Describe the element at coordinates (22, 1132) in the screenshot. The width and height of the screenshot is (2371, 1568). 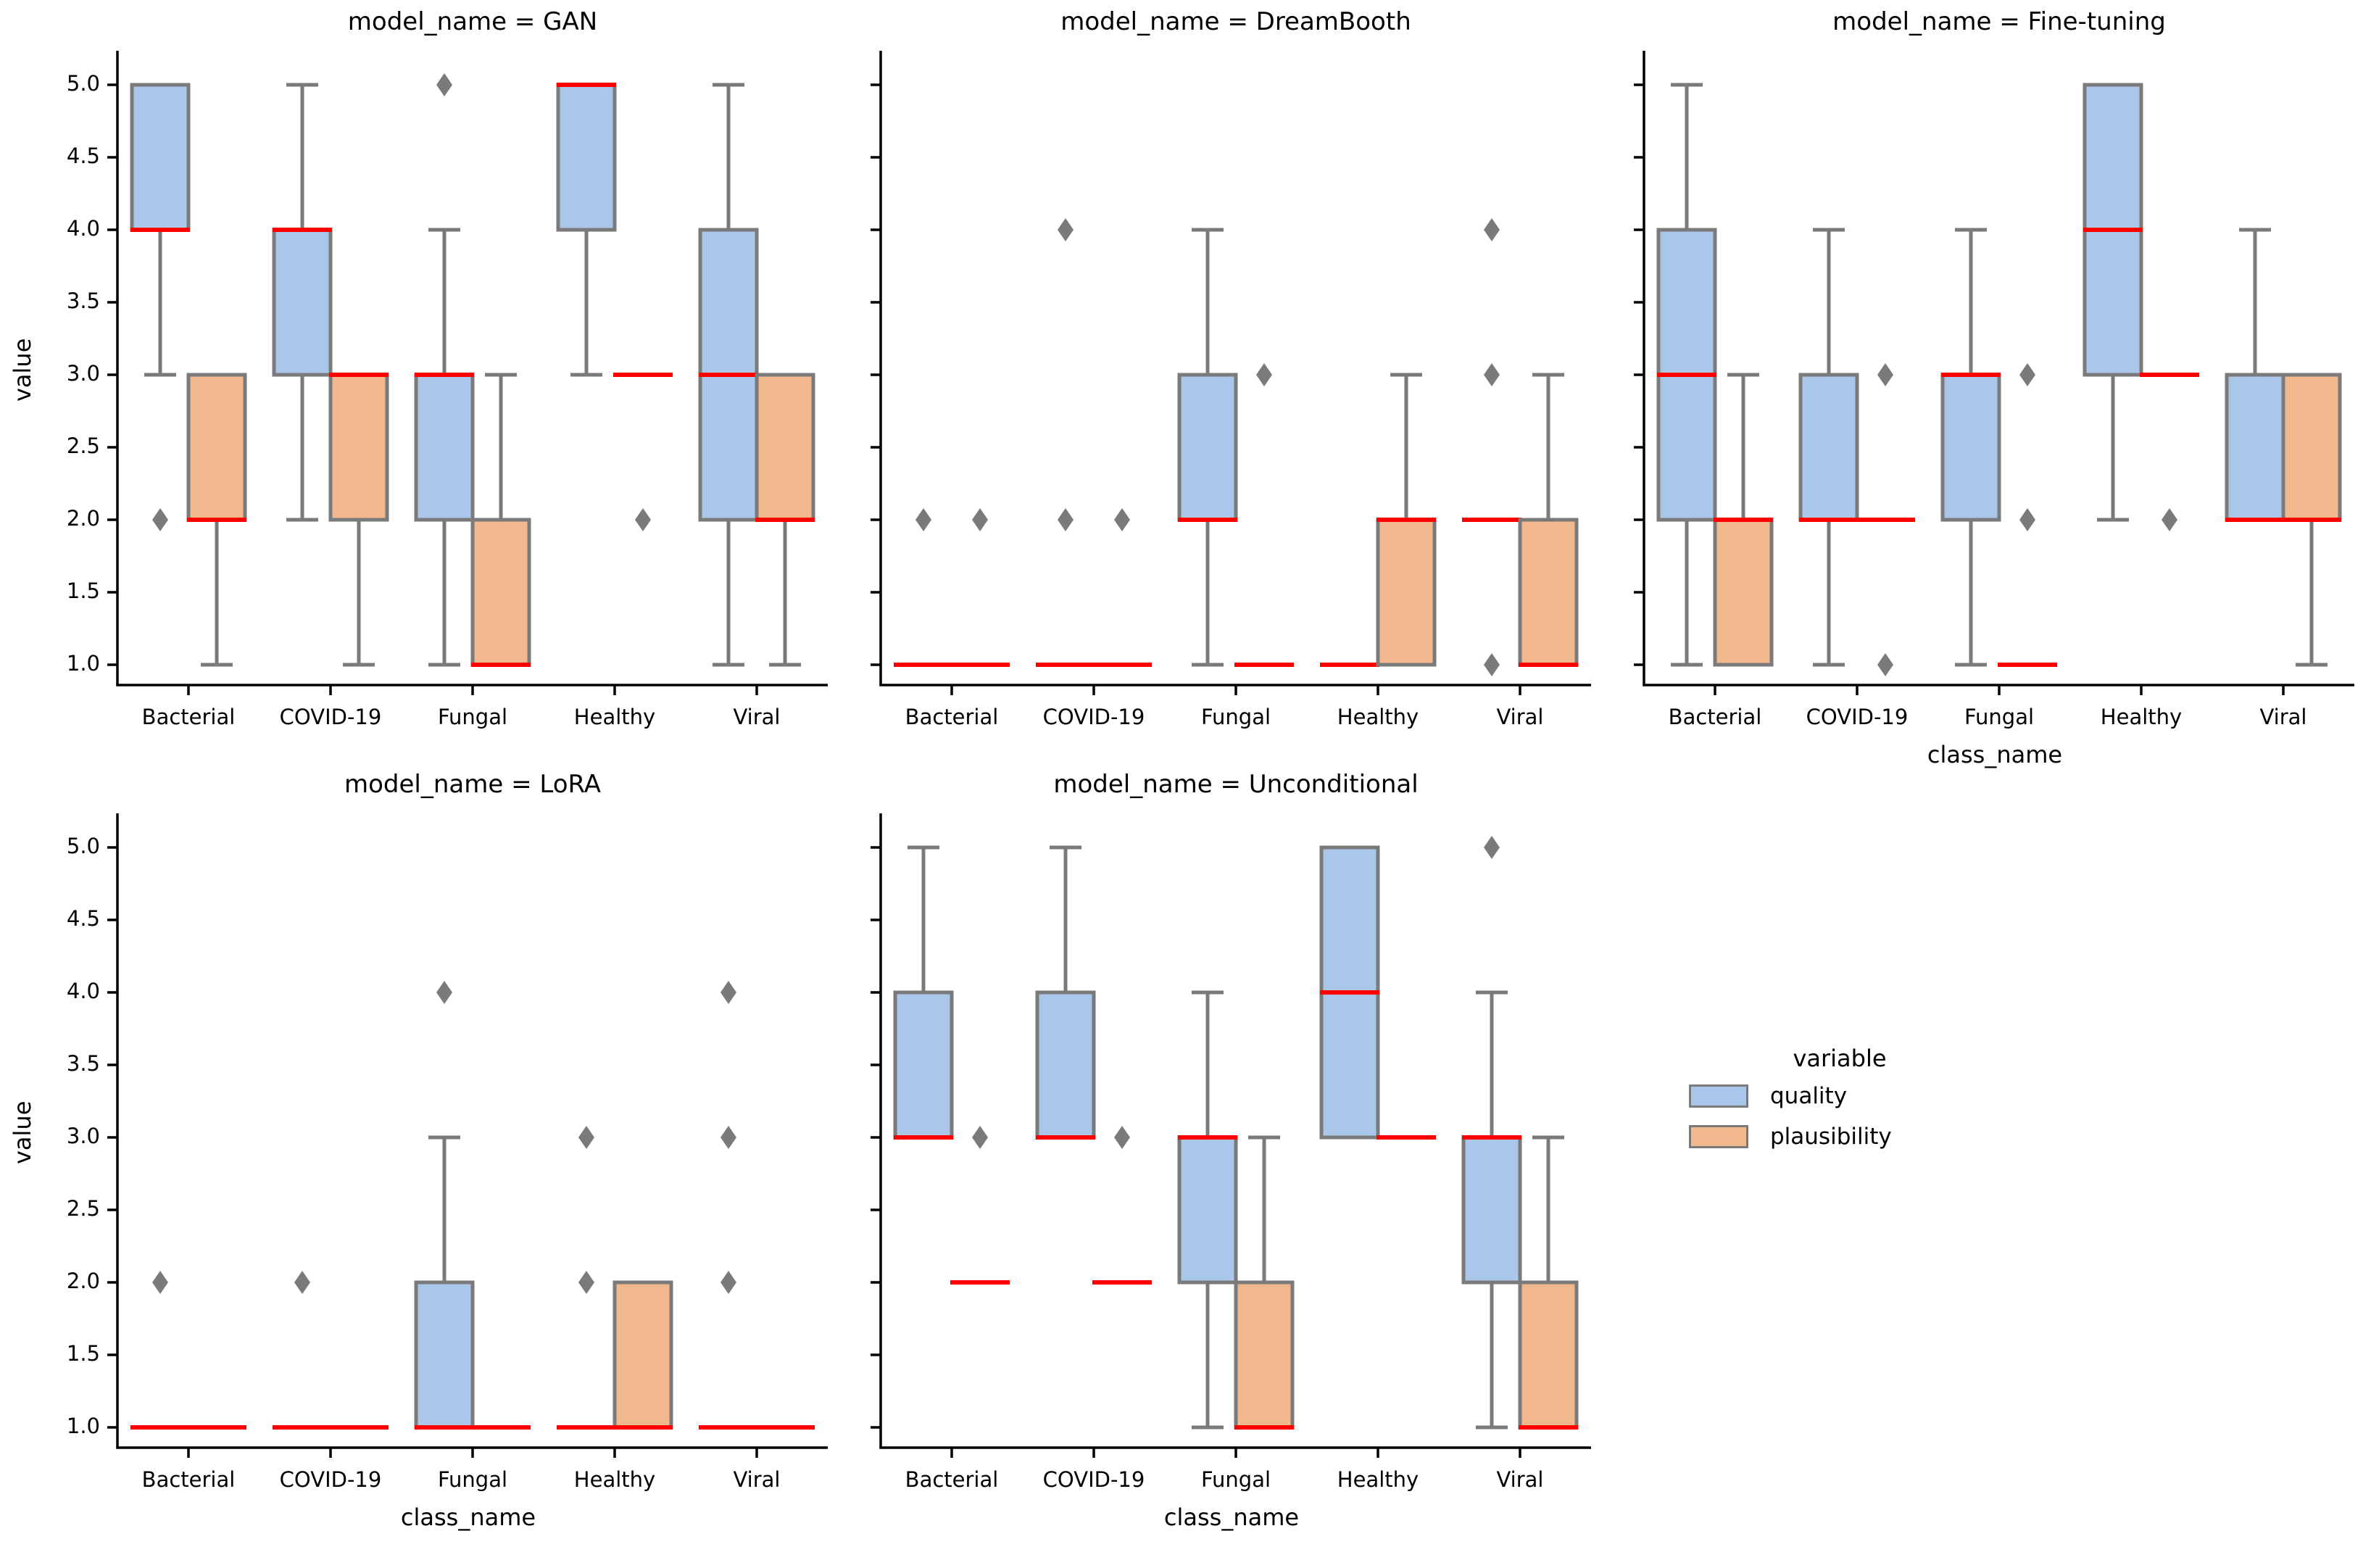
I see `y-axis-label-bottom-row: value` at that location.